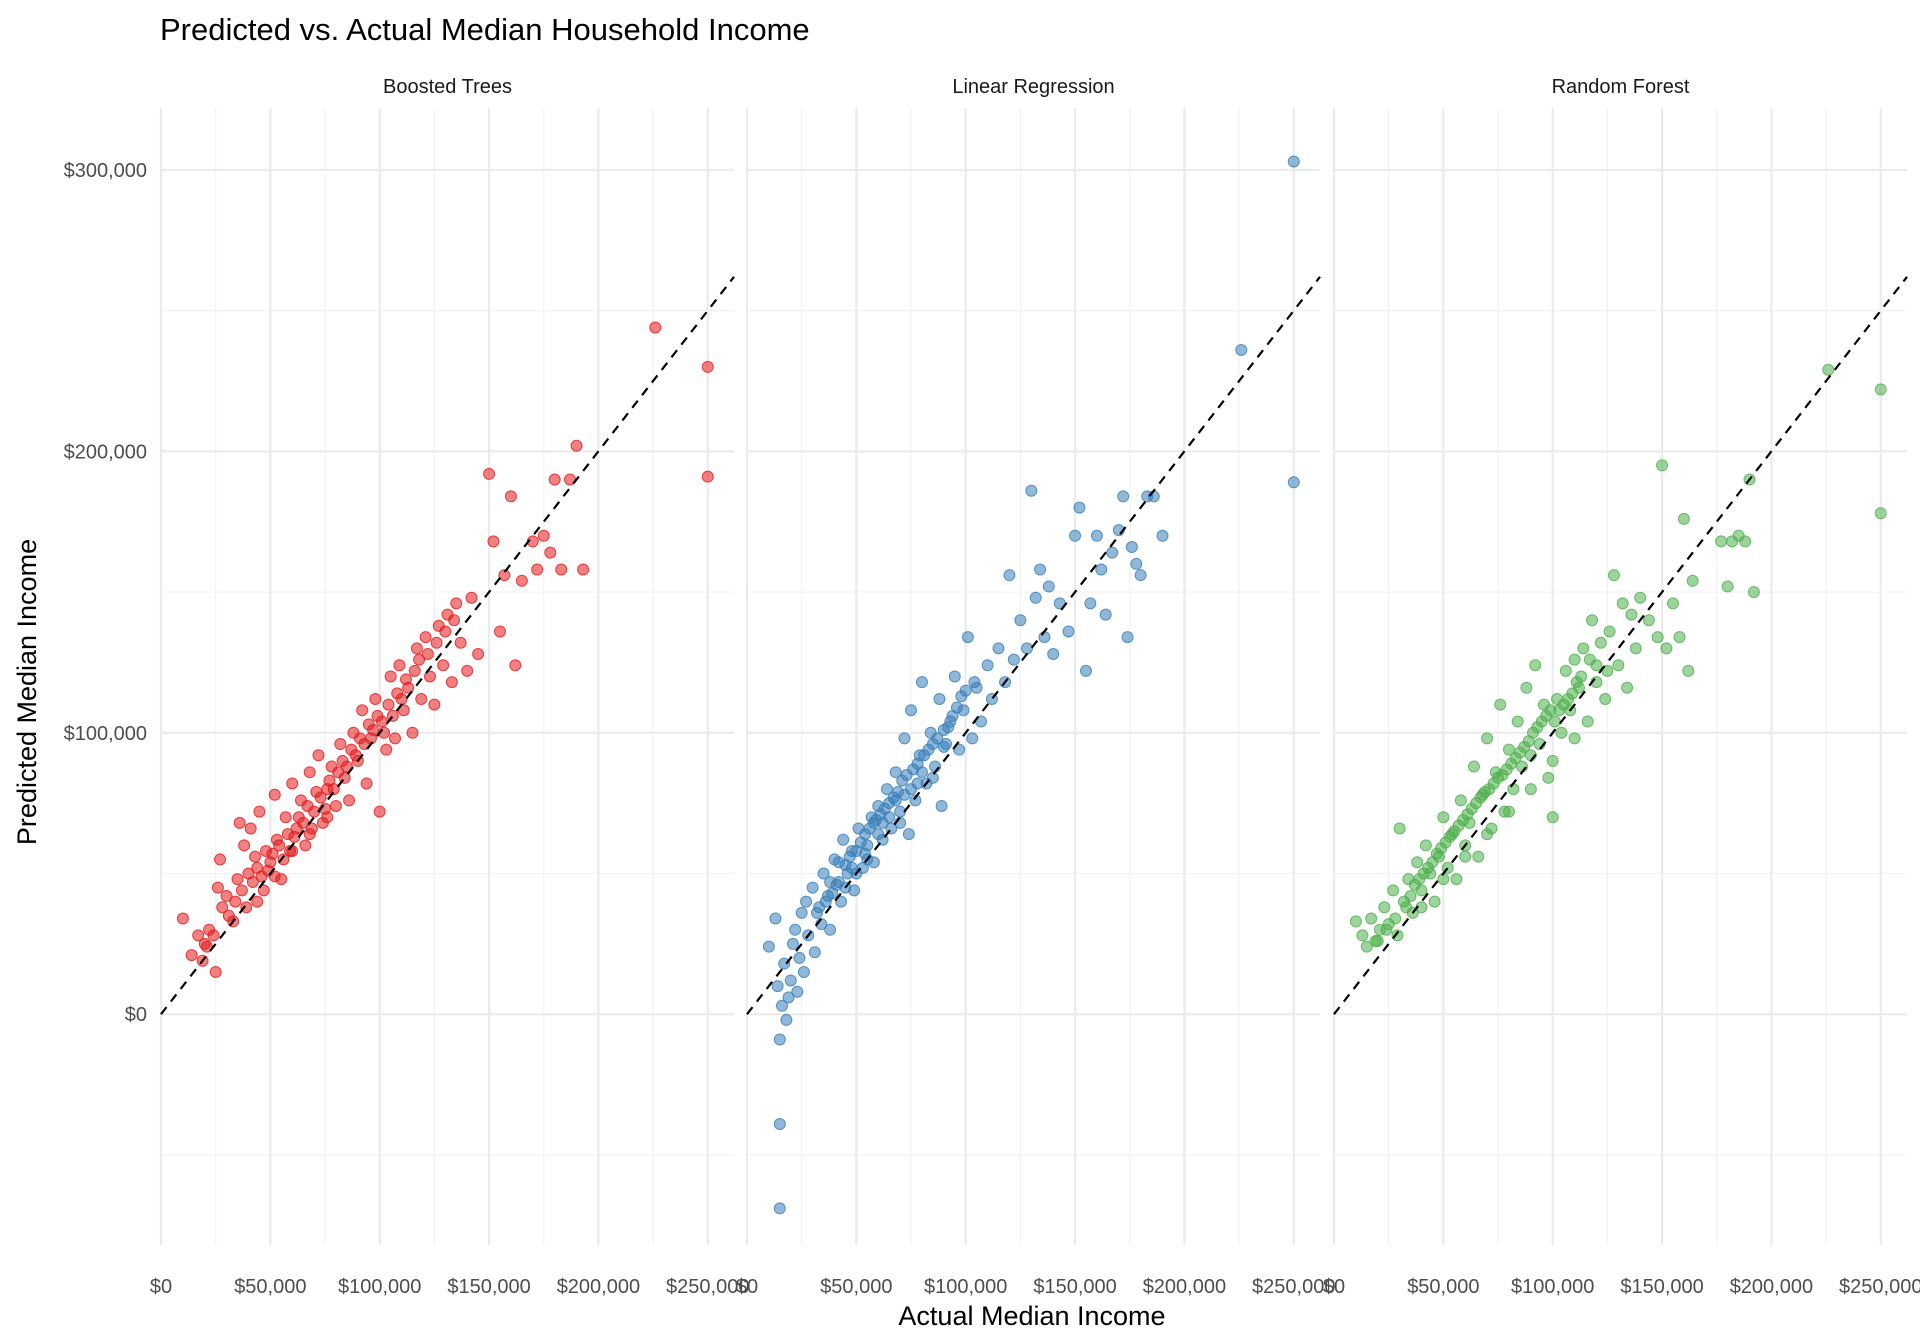 The width and height of the screenshot is (1920, 1344). What do you see at coordinates (598, 1287) in the screenshot?
I see `x-tick-label: $200,000` at bounding box center [598, 1287].